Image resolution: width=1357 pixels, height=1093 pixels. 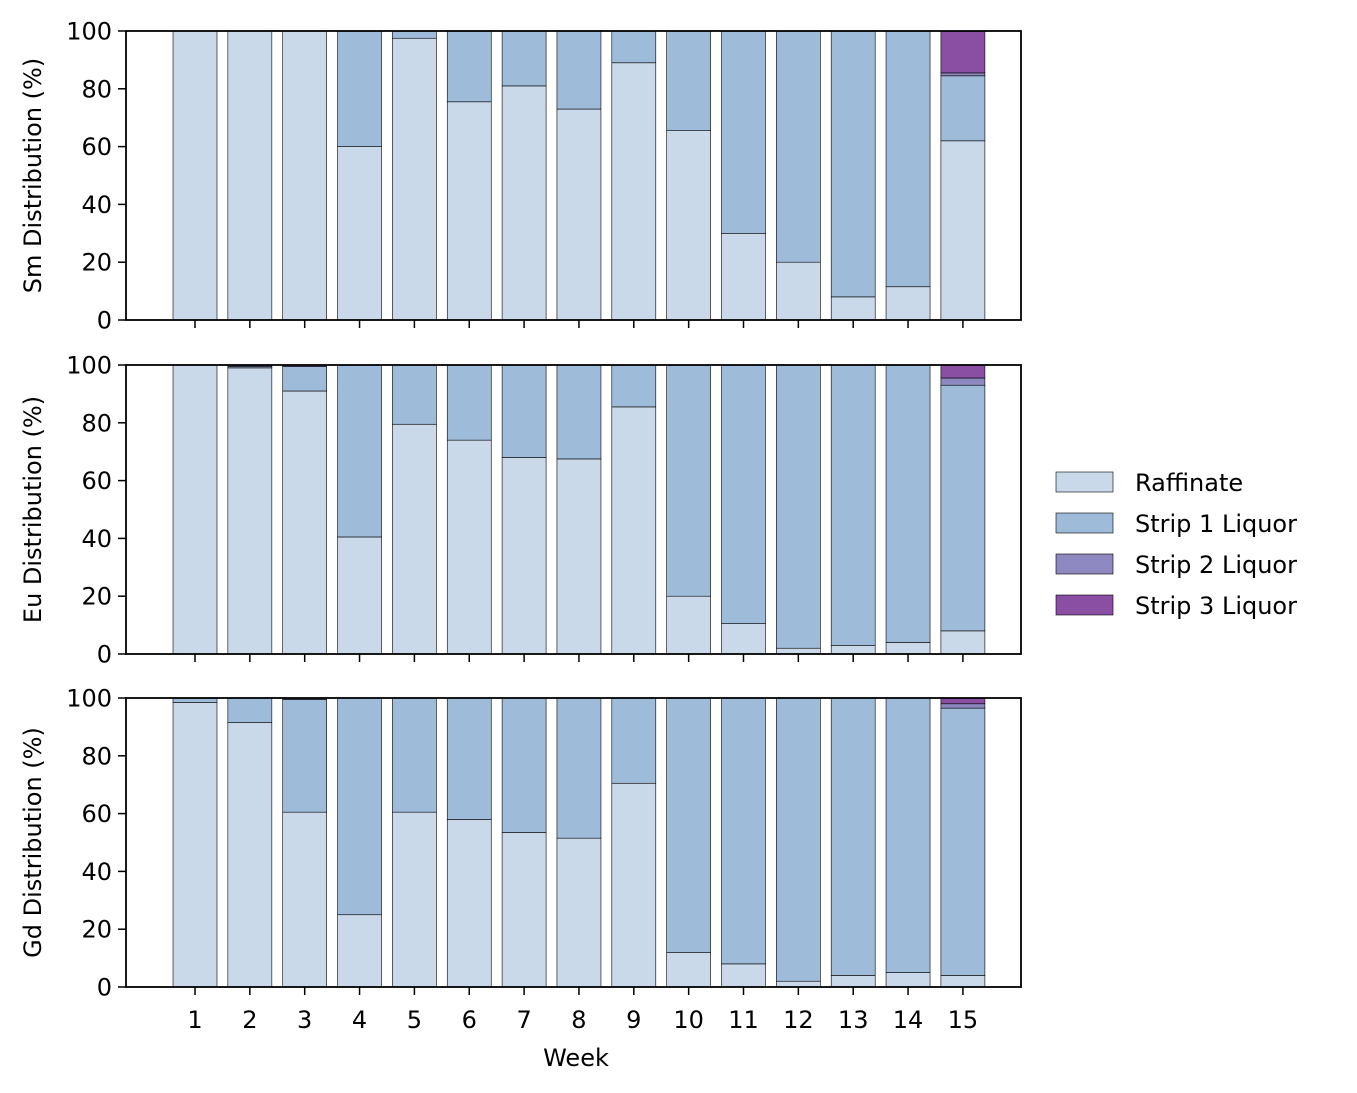 I want to click on legend-item-strip-3-liquor: Strip 3 Liquor, so click(x=1176, y=606).